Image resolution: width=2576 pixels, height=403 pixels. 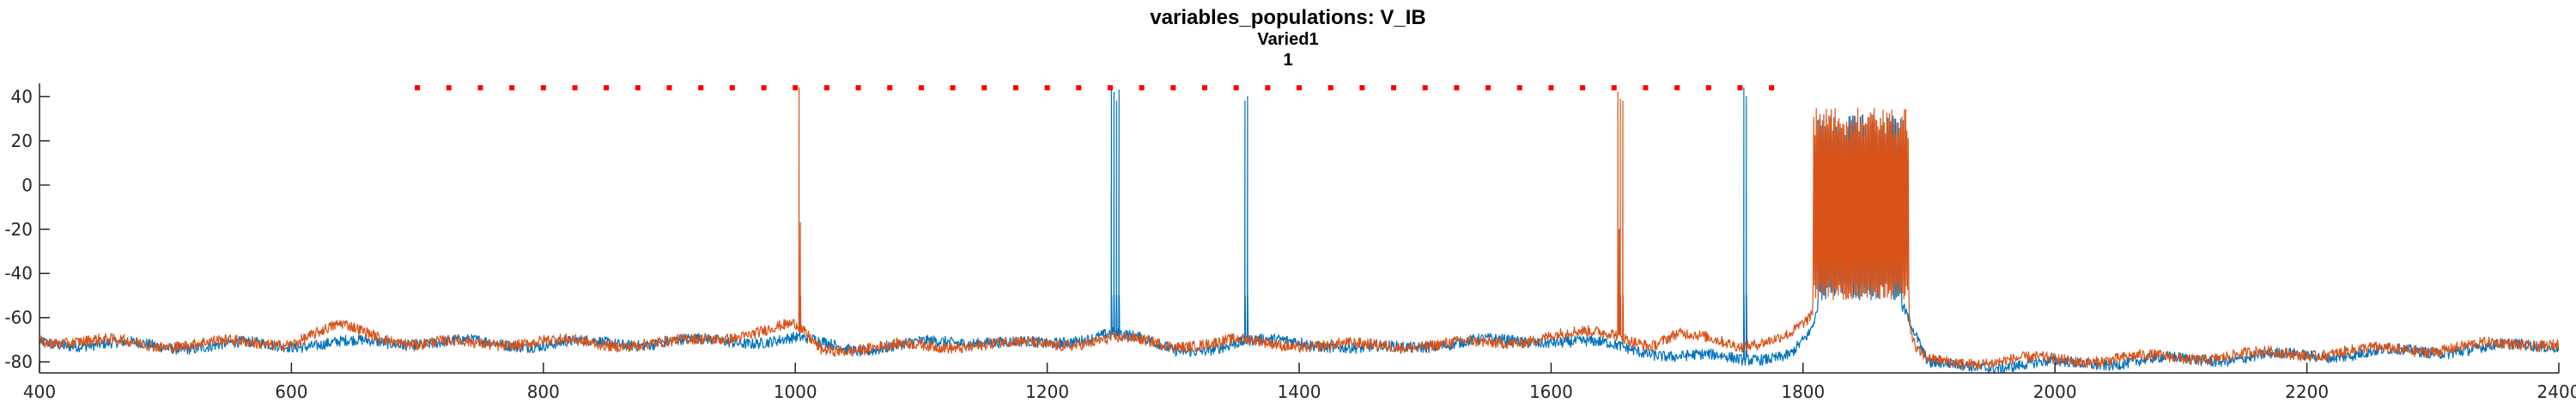 I want to click on x-tick-label: 1600, so click(x=1551, y=392).